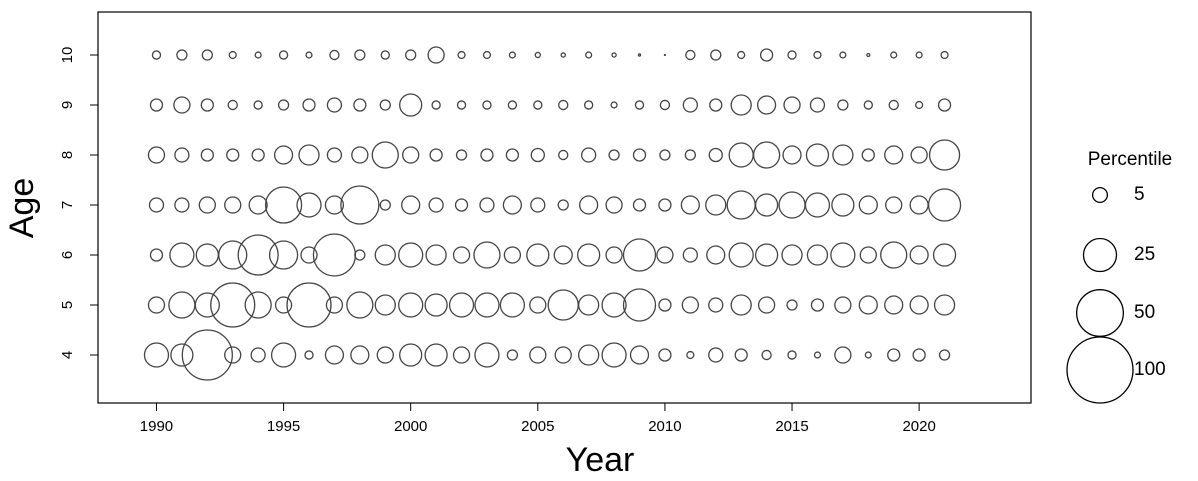 This screenshot has height=481, width=1198. Describe the element at coordinates (791, 426) in the screenshot. I see `x-tick-label: 2015` at that location.